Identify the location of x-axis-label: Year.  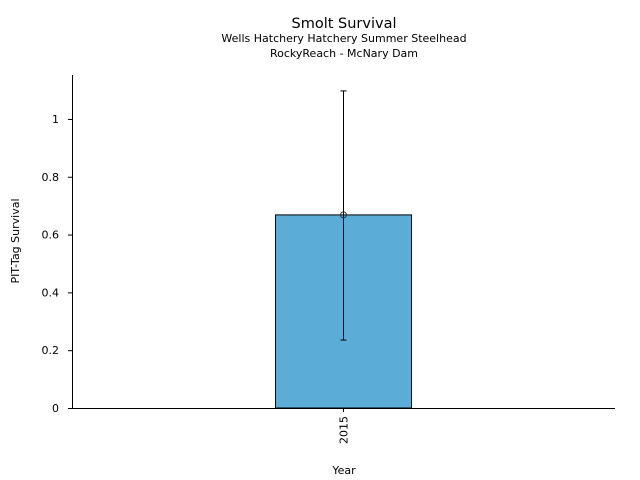
(343, 470).